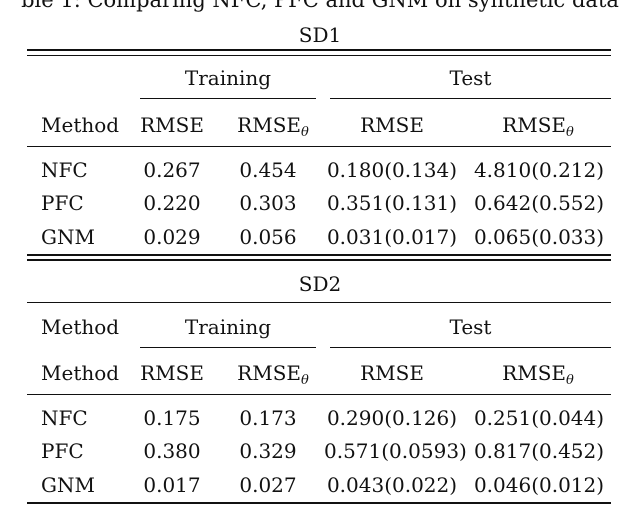 The image size is (640, 508). Describe the element at coordinates (268, 237) in the screenshot. I see `value-cell: 0.056` at that location.